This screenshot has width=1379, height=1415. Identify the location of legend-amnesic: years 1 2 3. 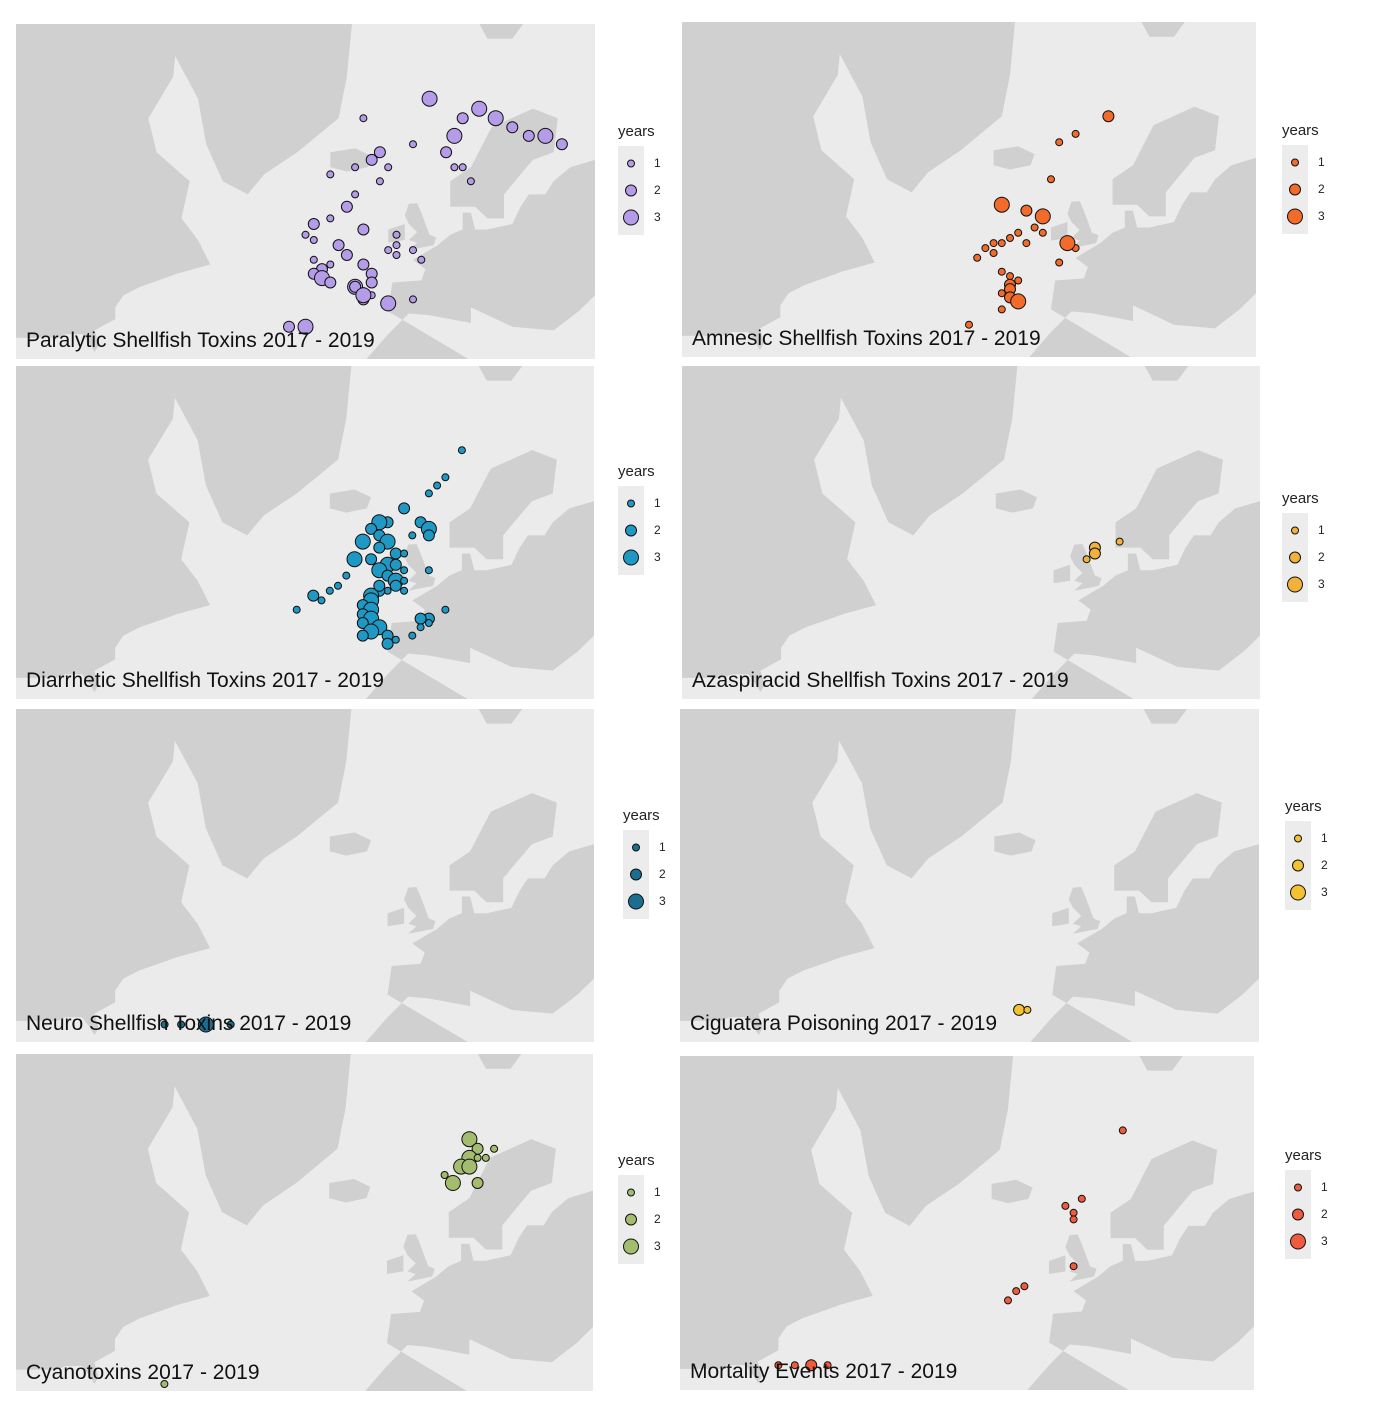
(1312, 178).